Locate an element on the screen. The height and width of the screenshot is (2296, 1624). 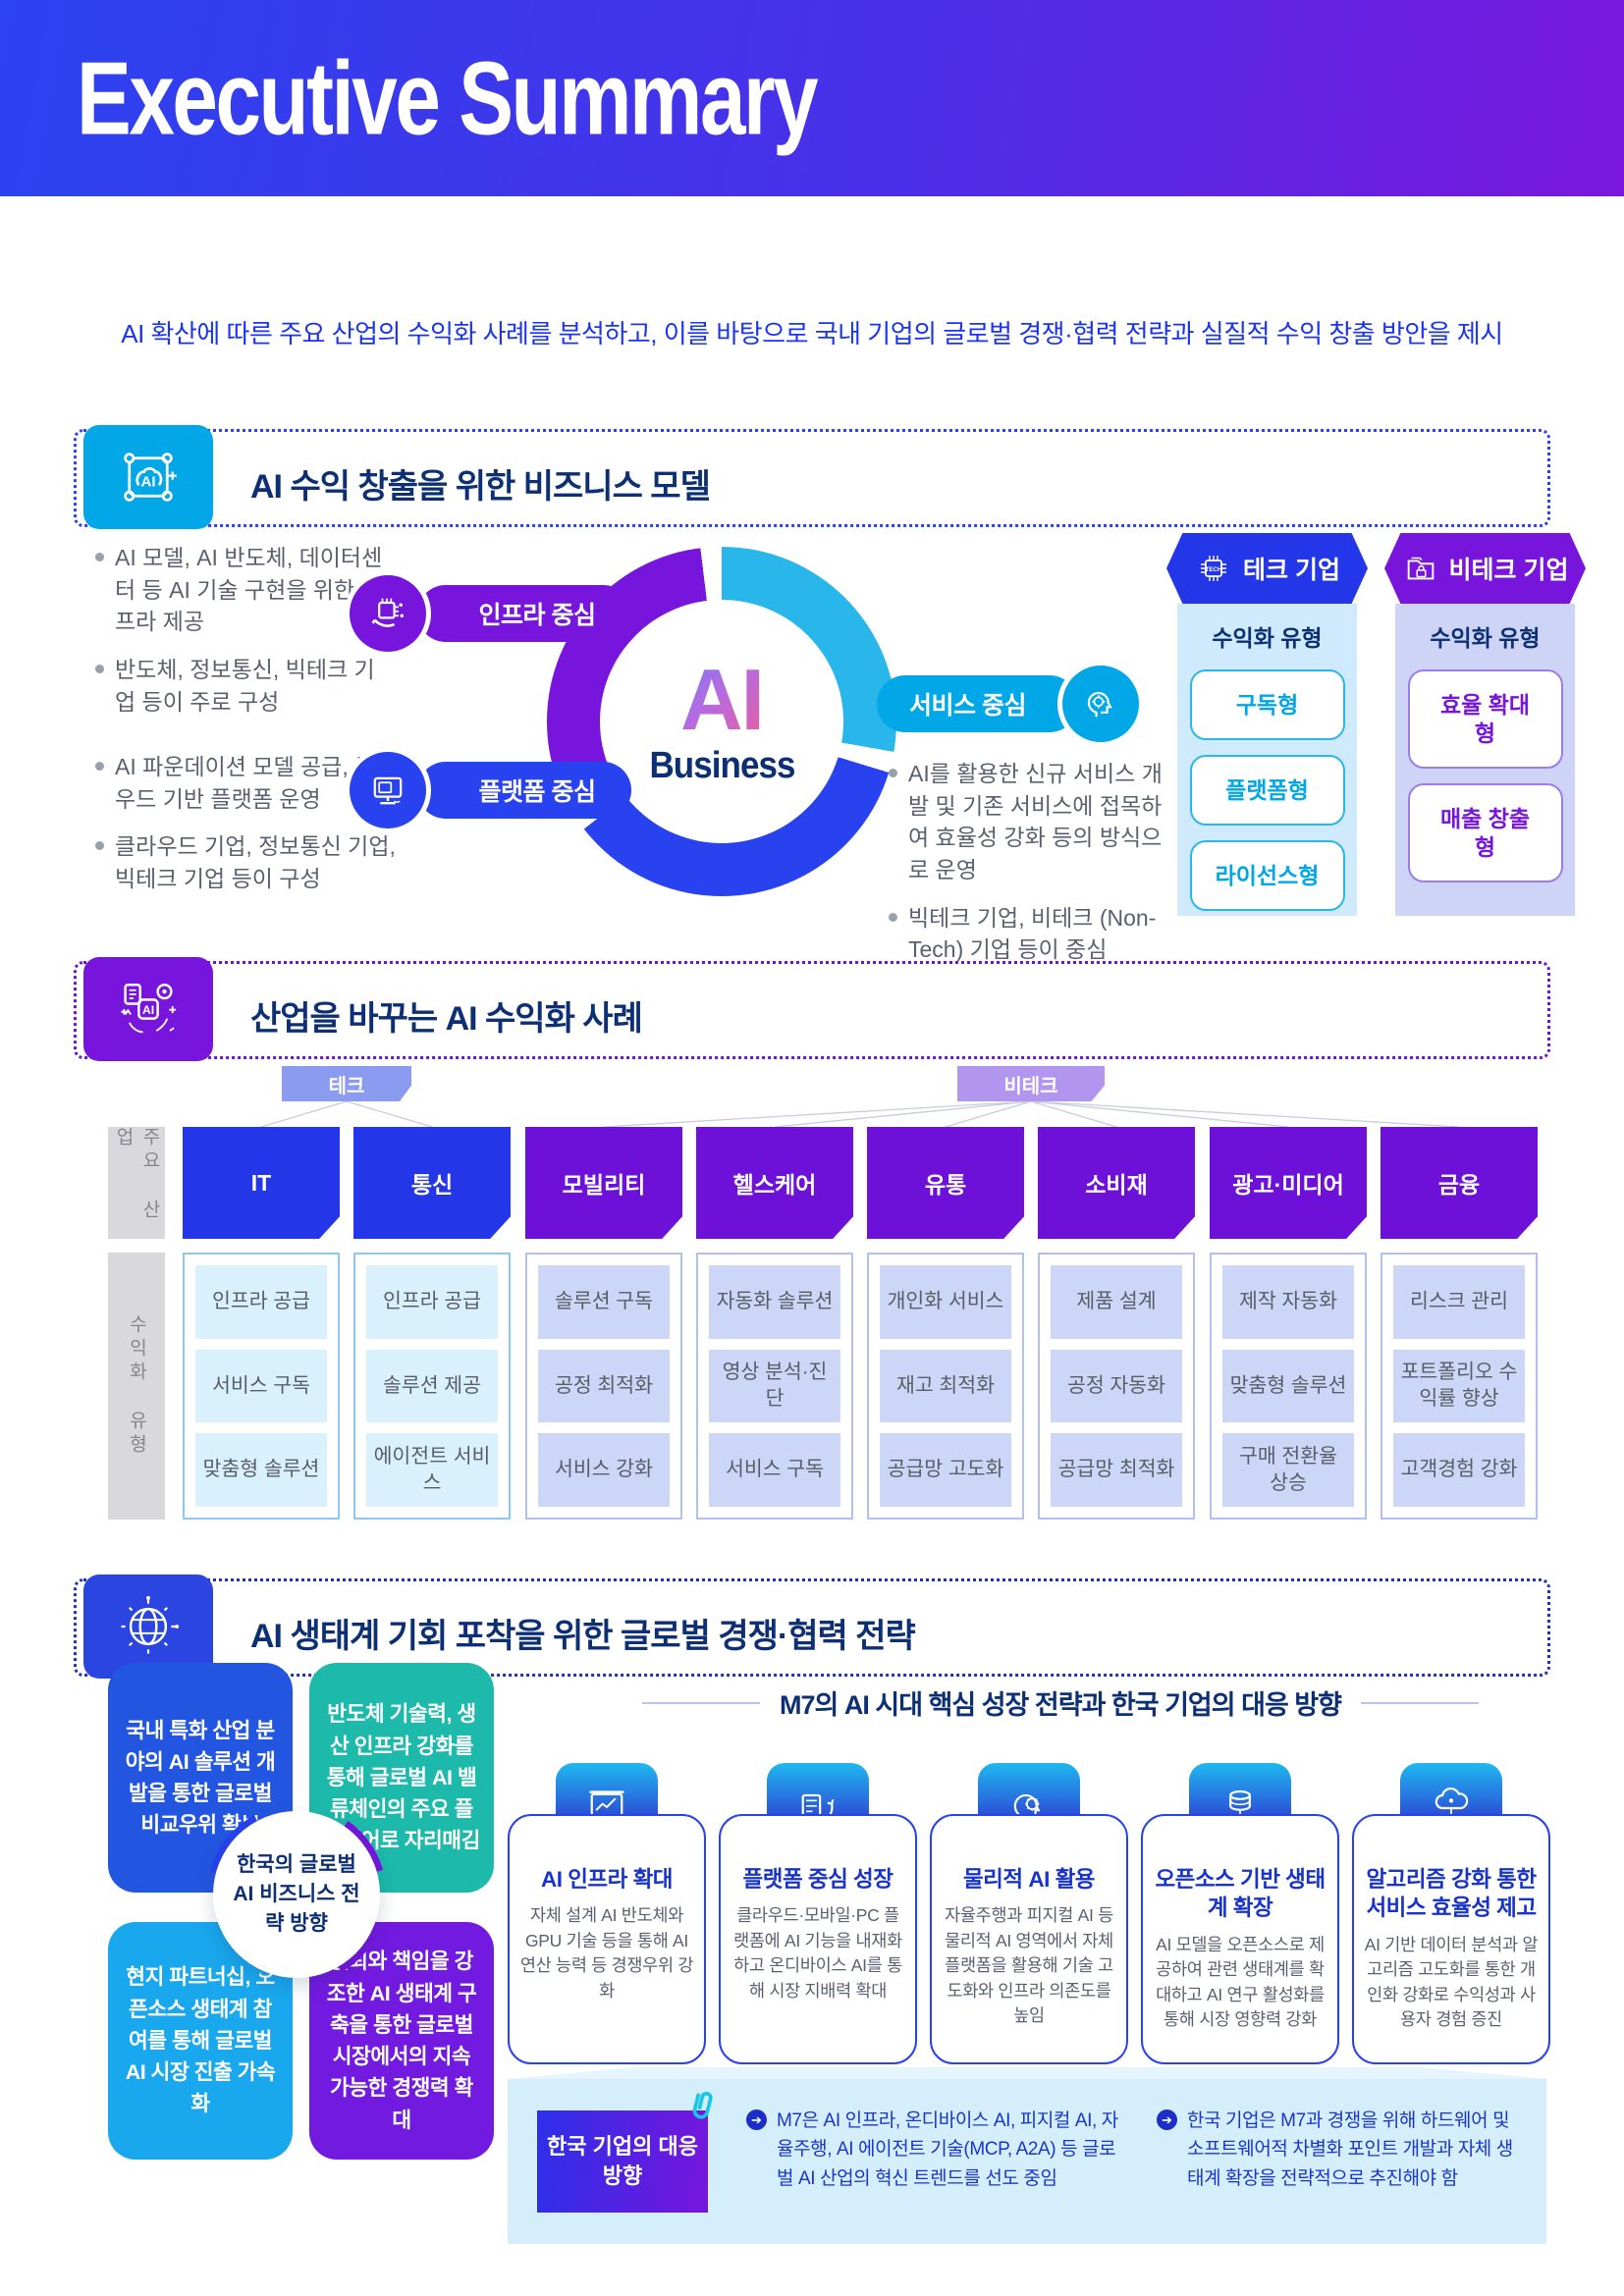
table-cell: 영상 분석·진단 is located at coordinates (774, 1386).